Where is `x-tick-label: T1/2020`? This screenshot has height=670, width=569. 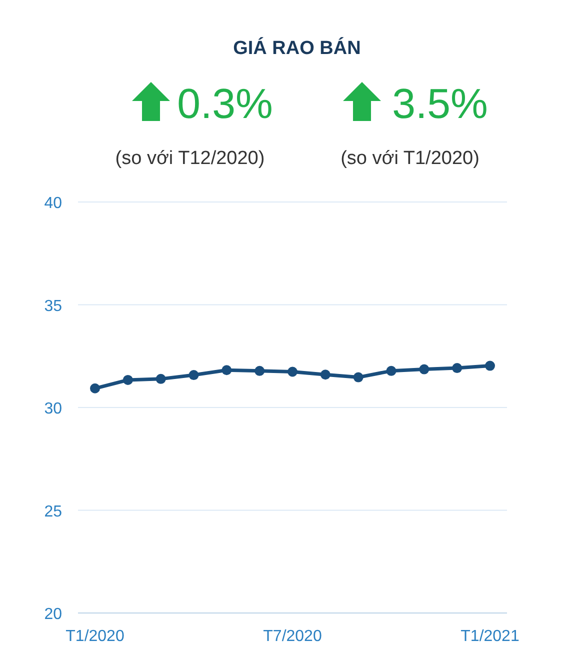 x-tick-label: T1/2020 is located at coordinates (95, 636).